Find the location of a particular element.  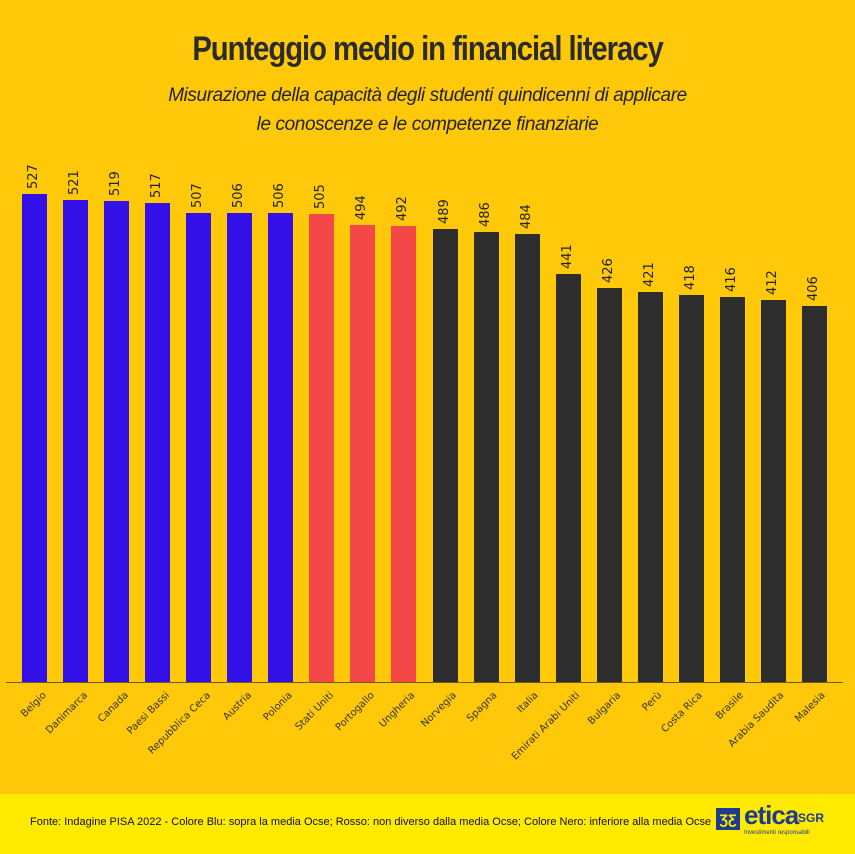

bar: 426 is located at coordinates (609, 484).